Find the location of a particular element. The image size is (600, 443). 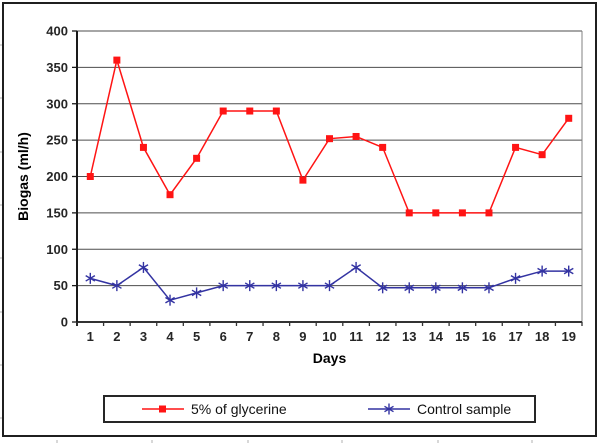

x-tick-label: 1 is located at coordinates (90, 336).